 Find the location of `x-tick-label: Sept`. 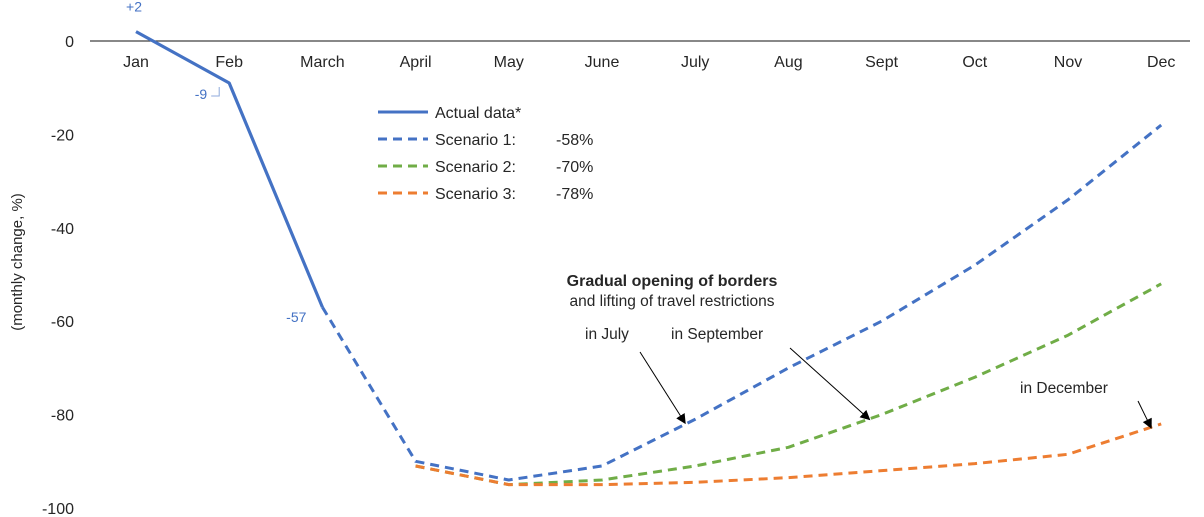

x-tick-label: Sept is located at coordinates (881, 62).